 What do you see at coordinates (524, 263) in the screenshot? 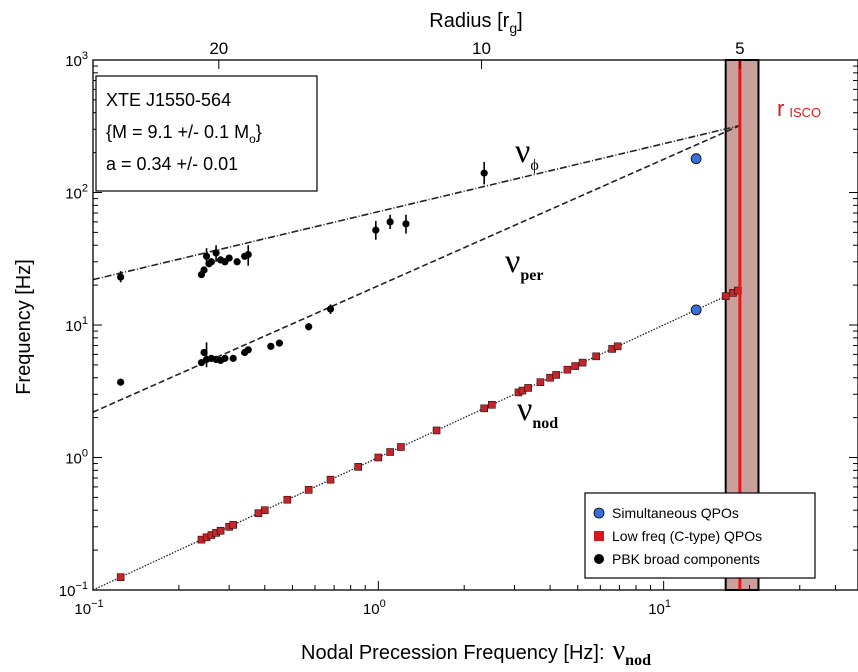
I see `nu-per-label: νper` at bounding box center [524, 263].